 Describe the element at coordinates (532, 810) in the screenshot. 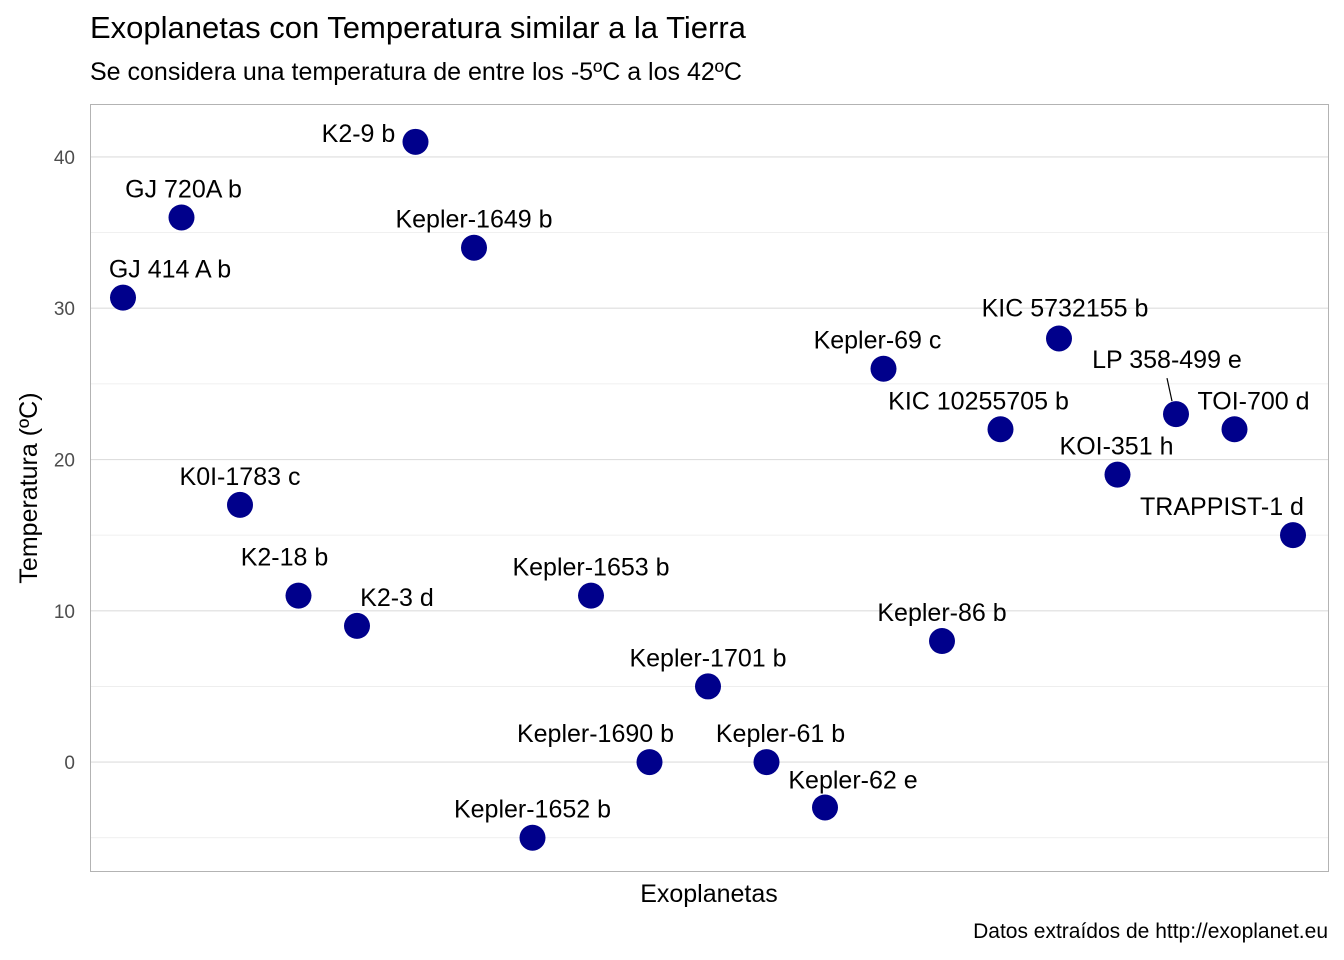

I see `point-label: Kepler-1652 b` at that location.